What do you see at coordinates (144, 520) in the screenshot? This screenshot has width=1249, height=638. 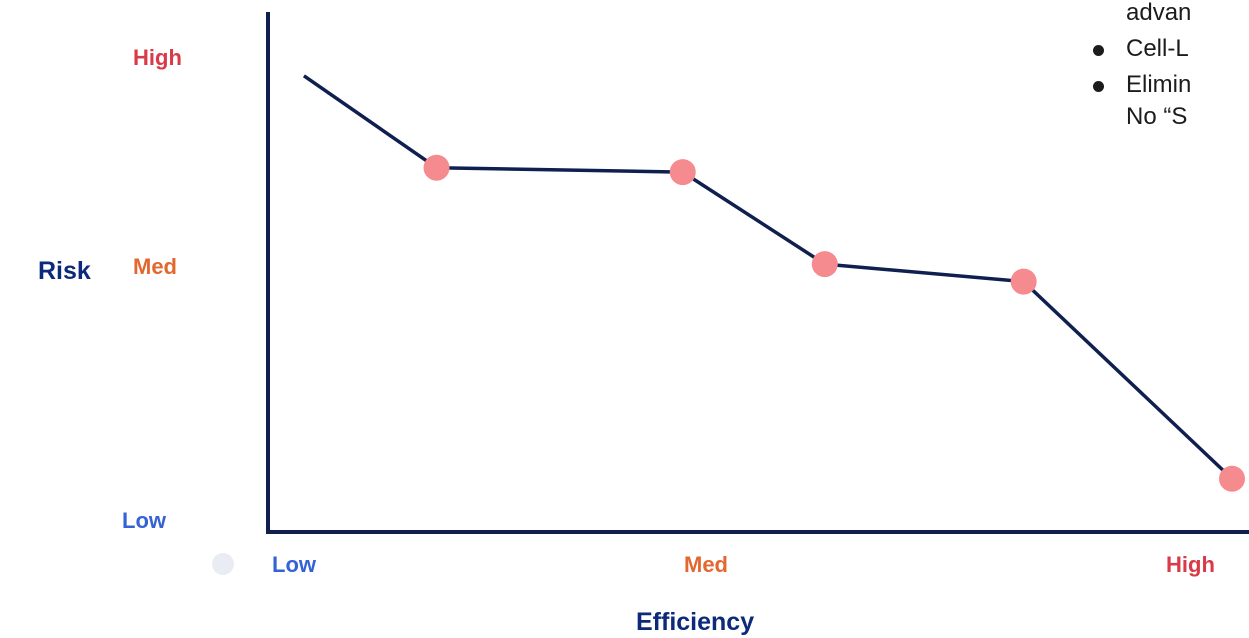 I see `y-tick-label-low: Low` at bounding box center [144, 520].